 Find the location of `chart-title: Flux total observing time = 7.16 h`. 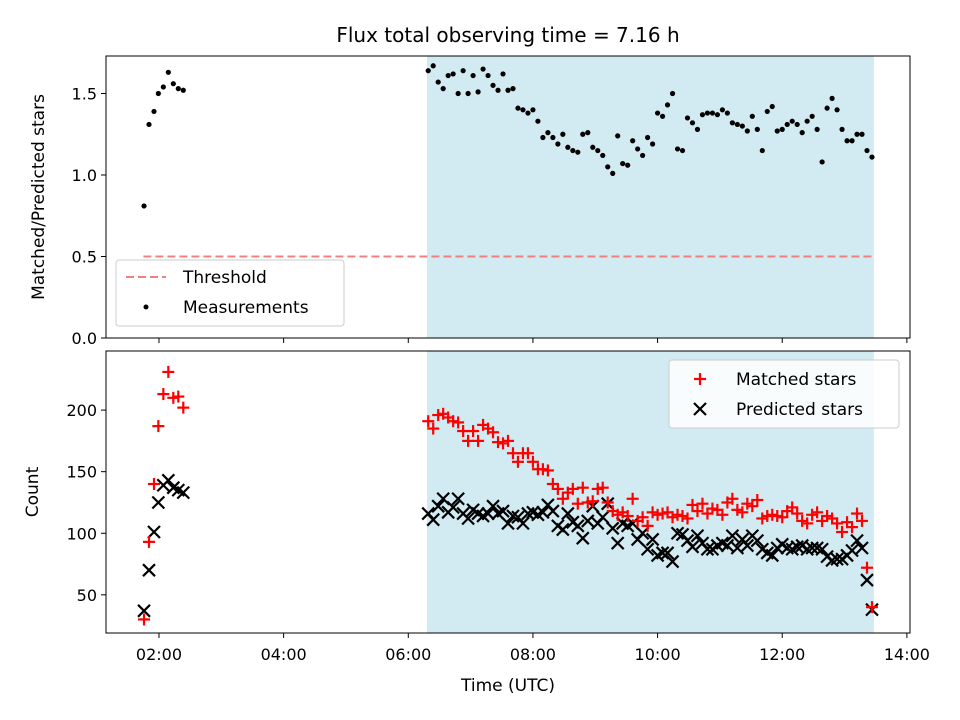

chart-title: Flux total observing time = 7.16 h is located at coordinates (507, 35).